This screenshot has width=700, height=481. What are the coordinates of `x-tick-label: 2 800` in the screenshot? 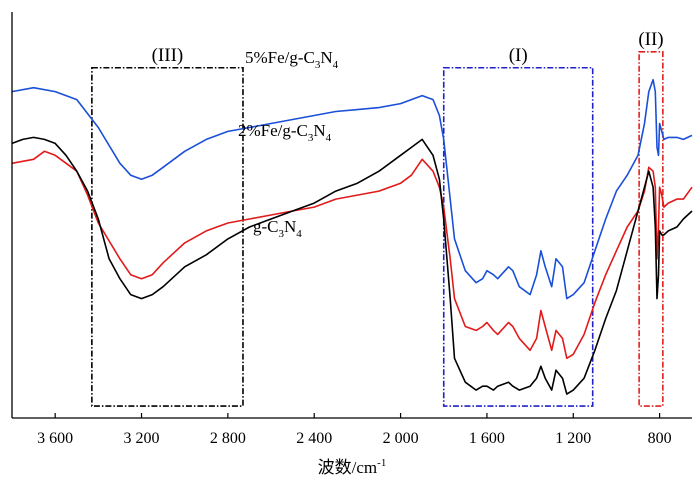 It's located at (228, 438).